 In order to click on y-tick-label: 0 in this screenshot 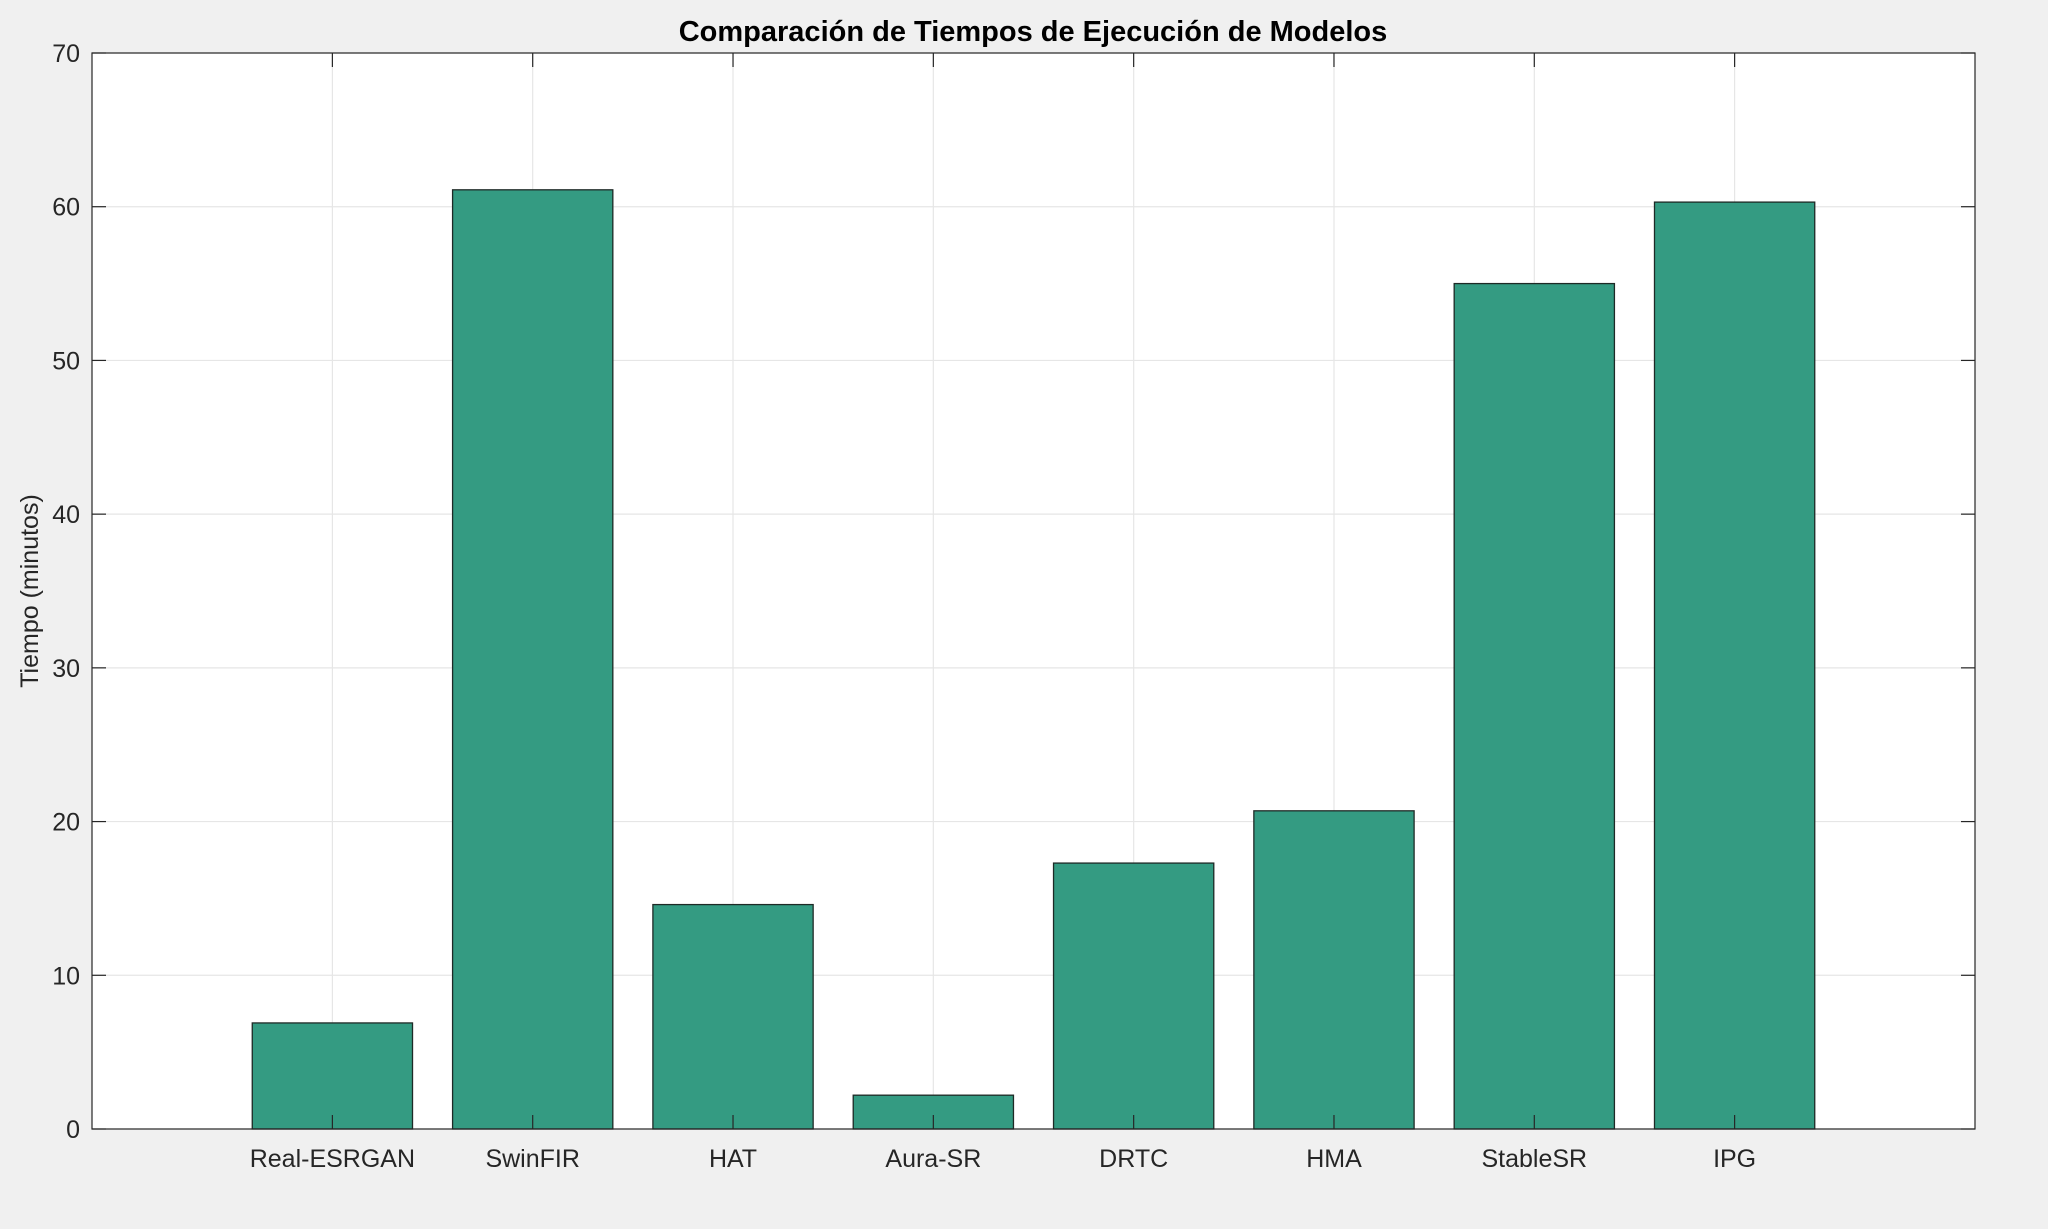, I will do `click(73, 1130)`.